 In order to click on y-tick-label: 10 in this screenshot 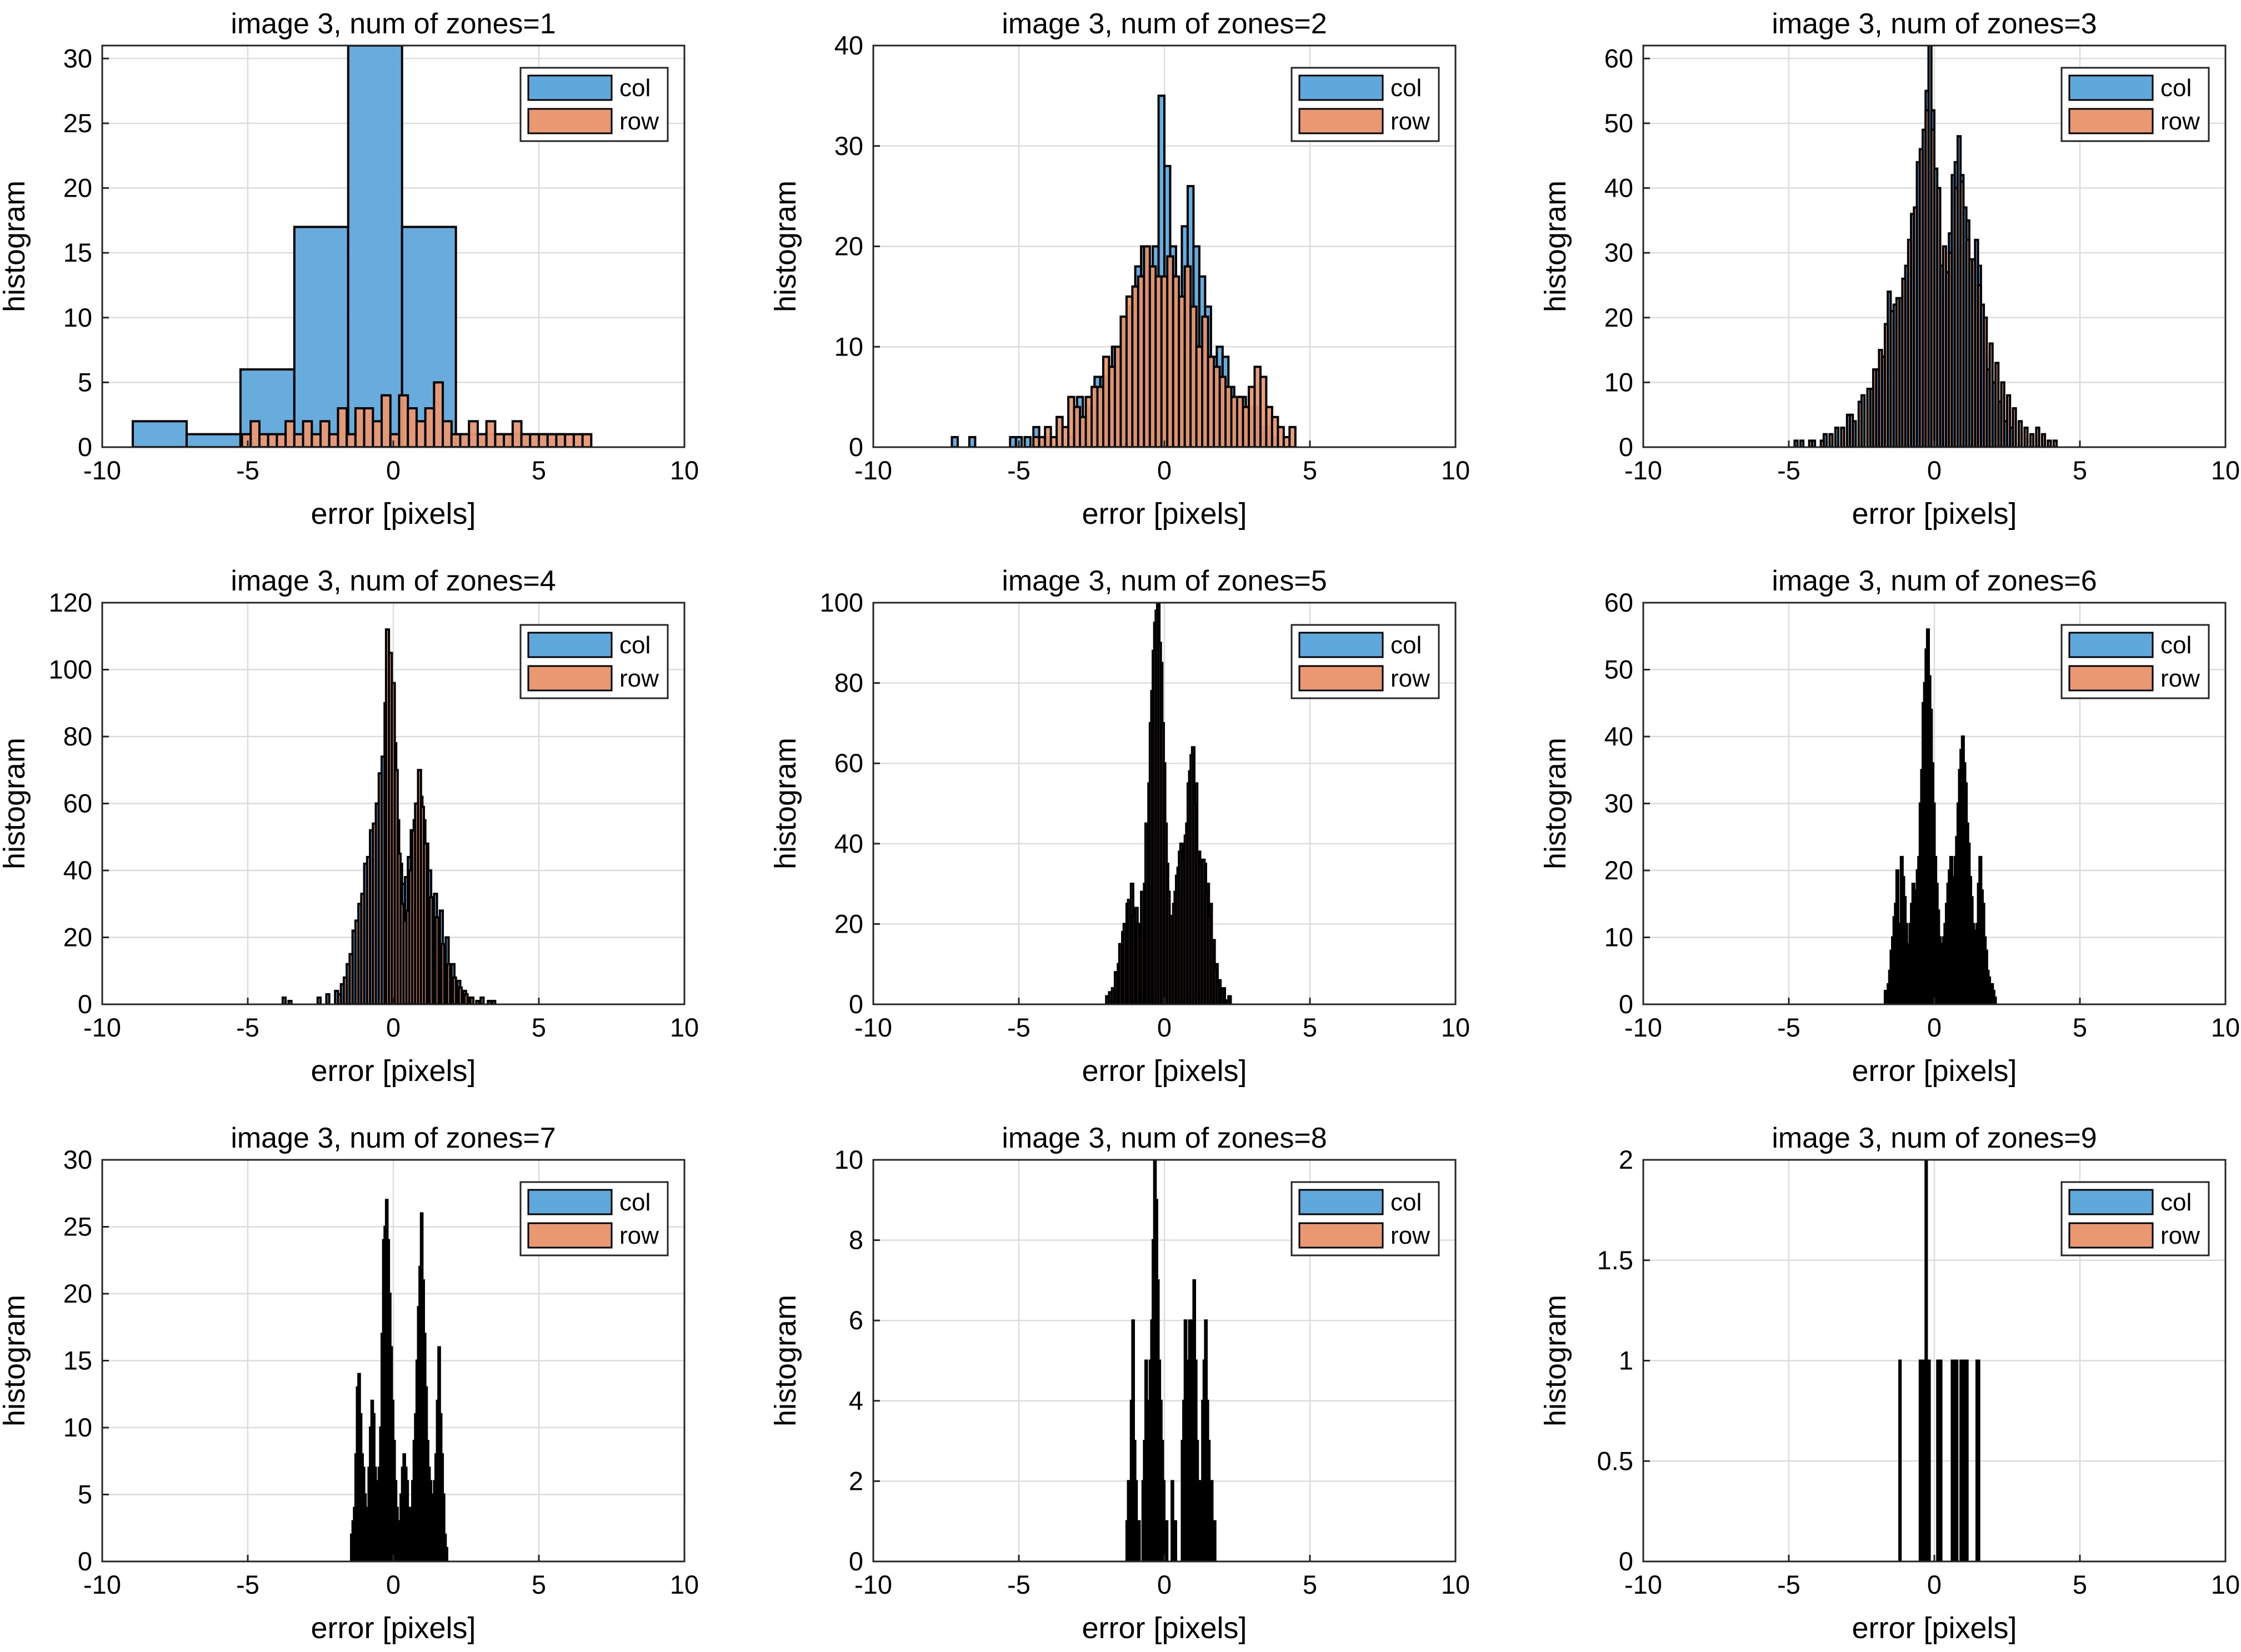, I will do `click(78, 317)`.